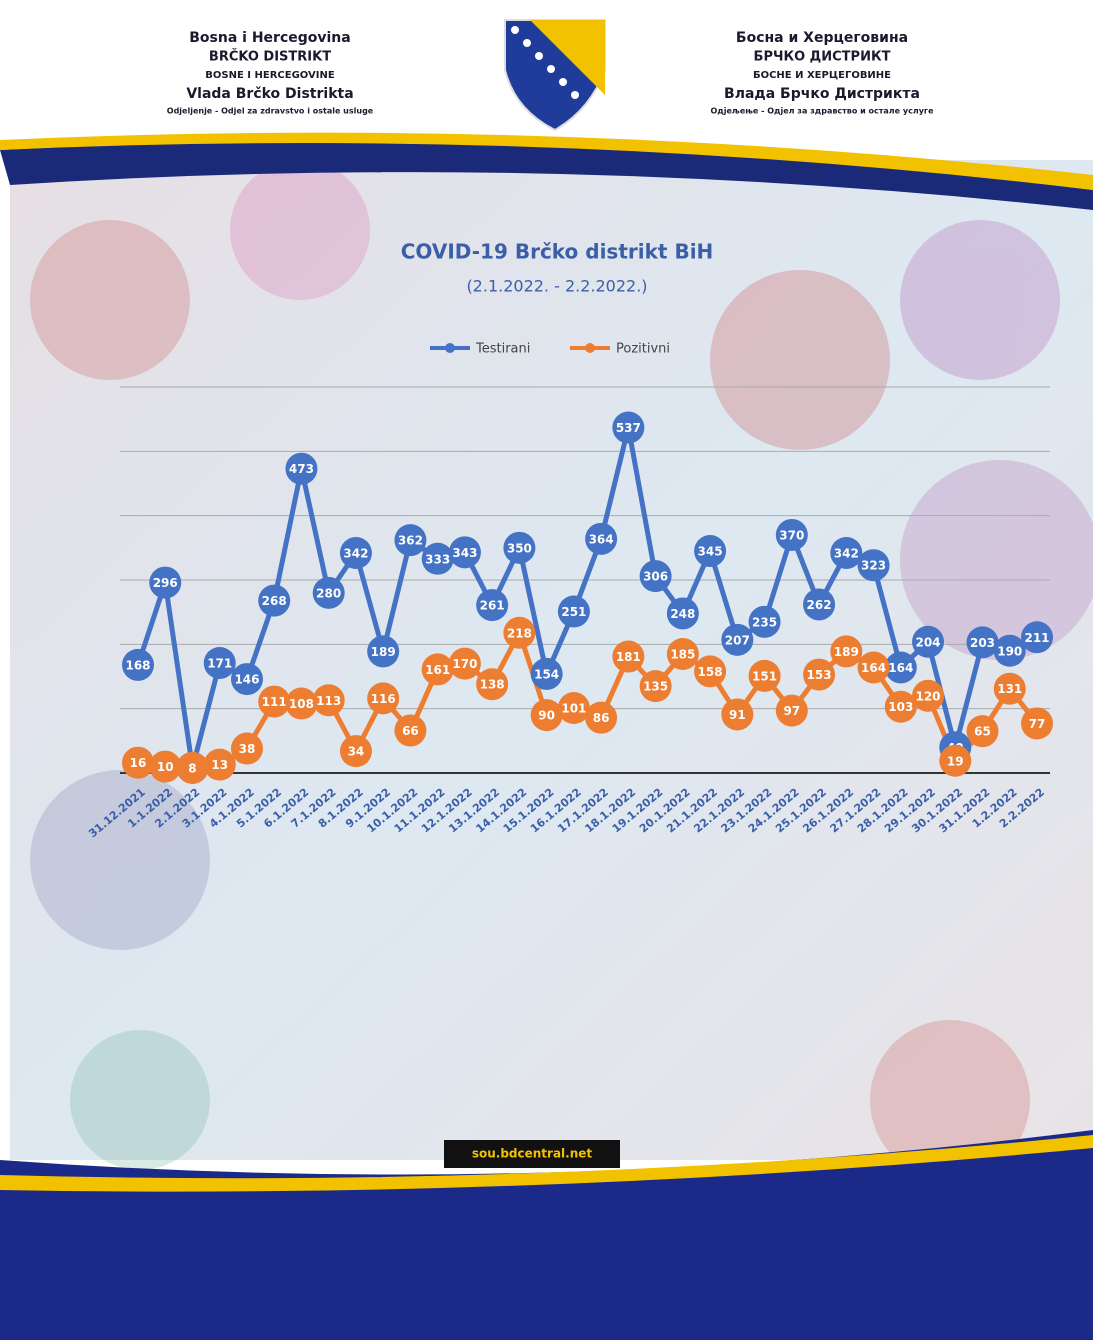  What do you see at coordinates (328, 593) in the screenshot?
I see `data-label: 280` at bounding box center [328, 593].